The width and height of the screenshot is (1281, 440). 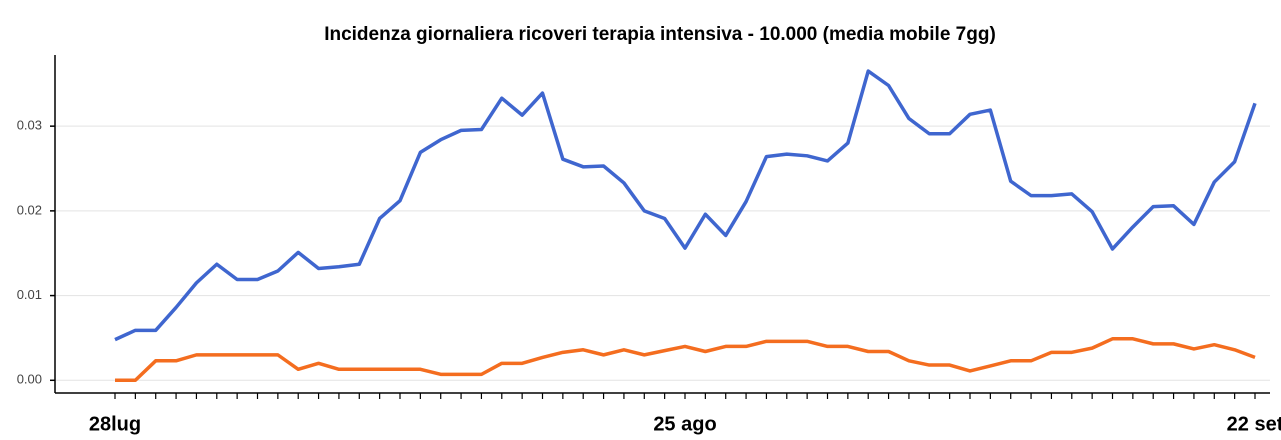 I want to click on y-tick-label: 0.01, so click(x=29, y=294).